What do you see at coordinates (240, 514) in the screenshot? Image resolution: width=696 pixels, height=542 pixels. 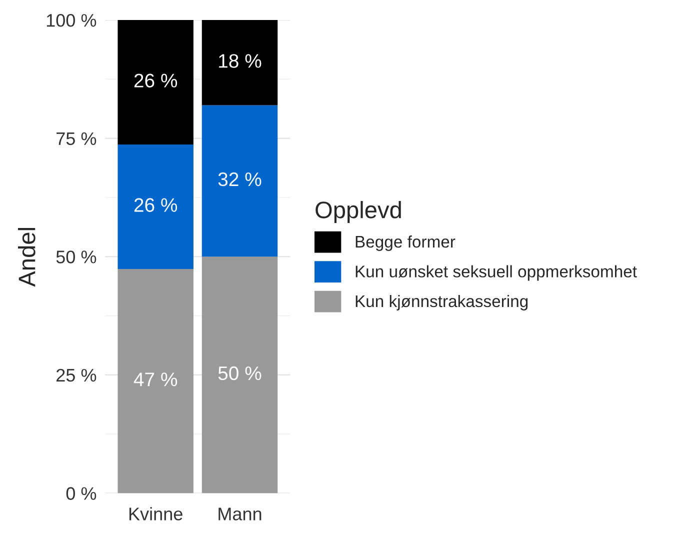 I see `x-tick-label: Mann` at bounding box center [240, 514].